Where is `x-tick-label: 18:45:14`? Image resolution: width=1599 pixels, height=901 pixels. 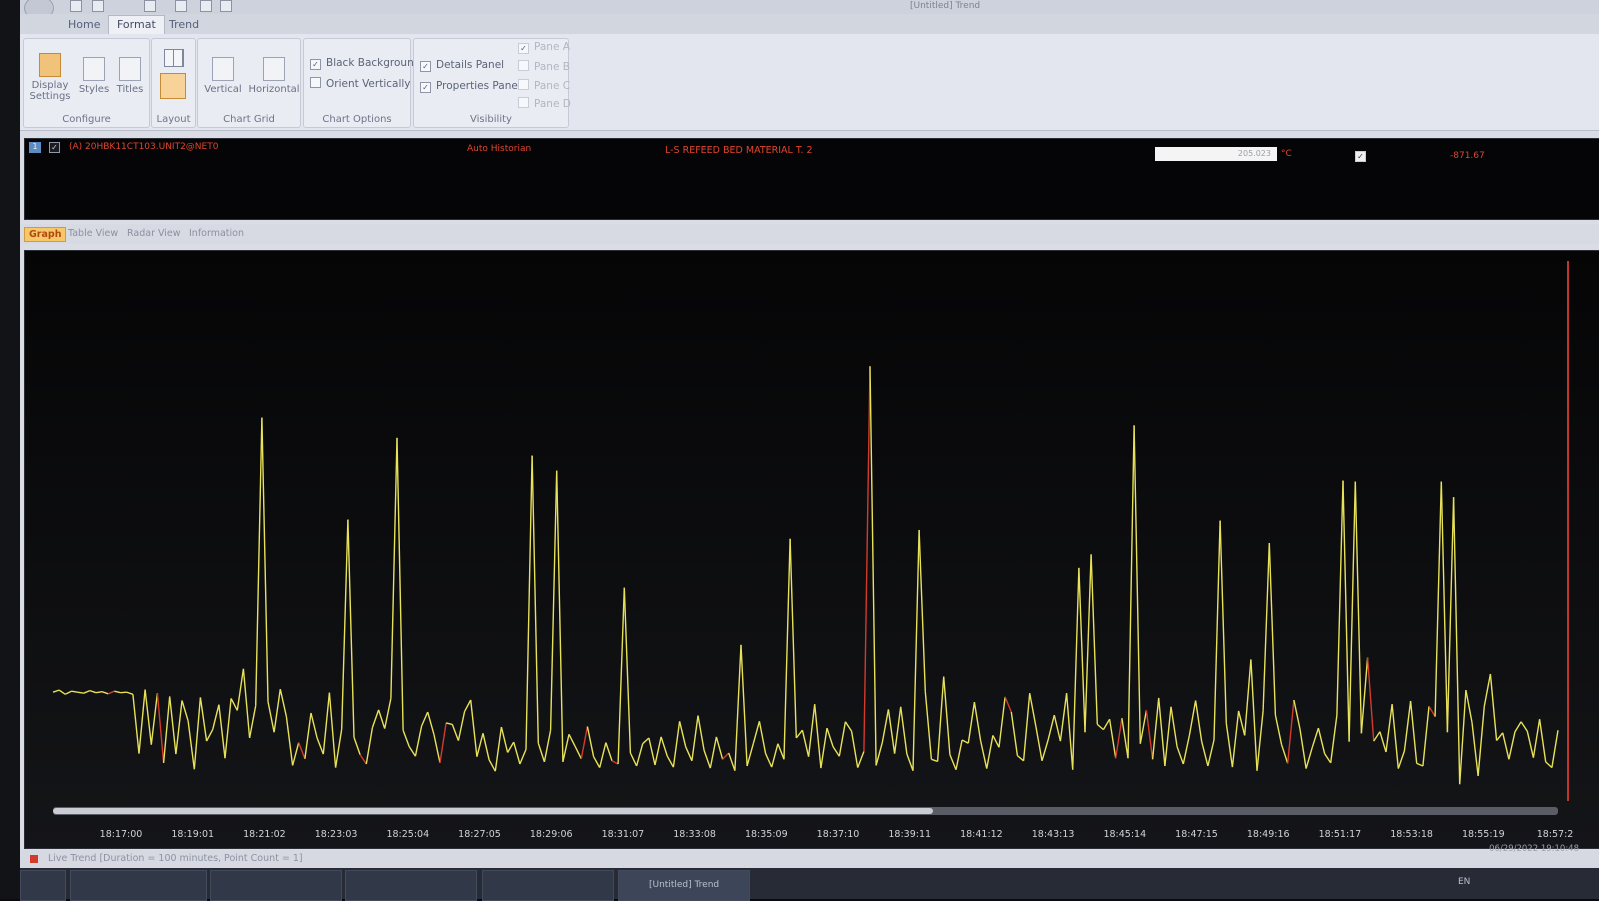 x-tick-label: 18:45:14 is located at coordinates (1124, 834).